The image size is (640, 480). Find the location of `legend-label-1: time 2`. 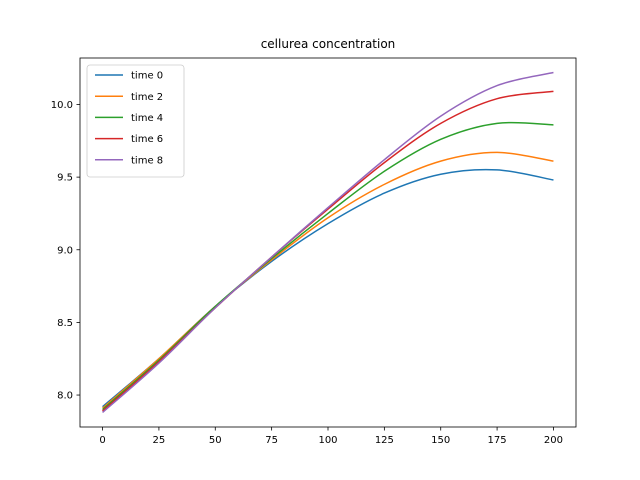

legend-label-1: time 2 is located at coordinates (147, 97).